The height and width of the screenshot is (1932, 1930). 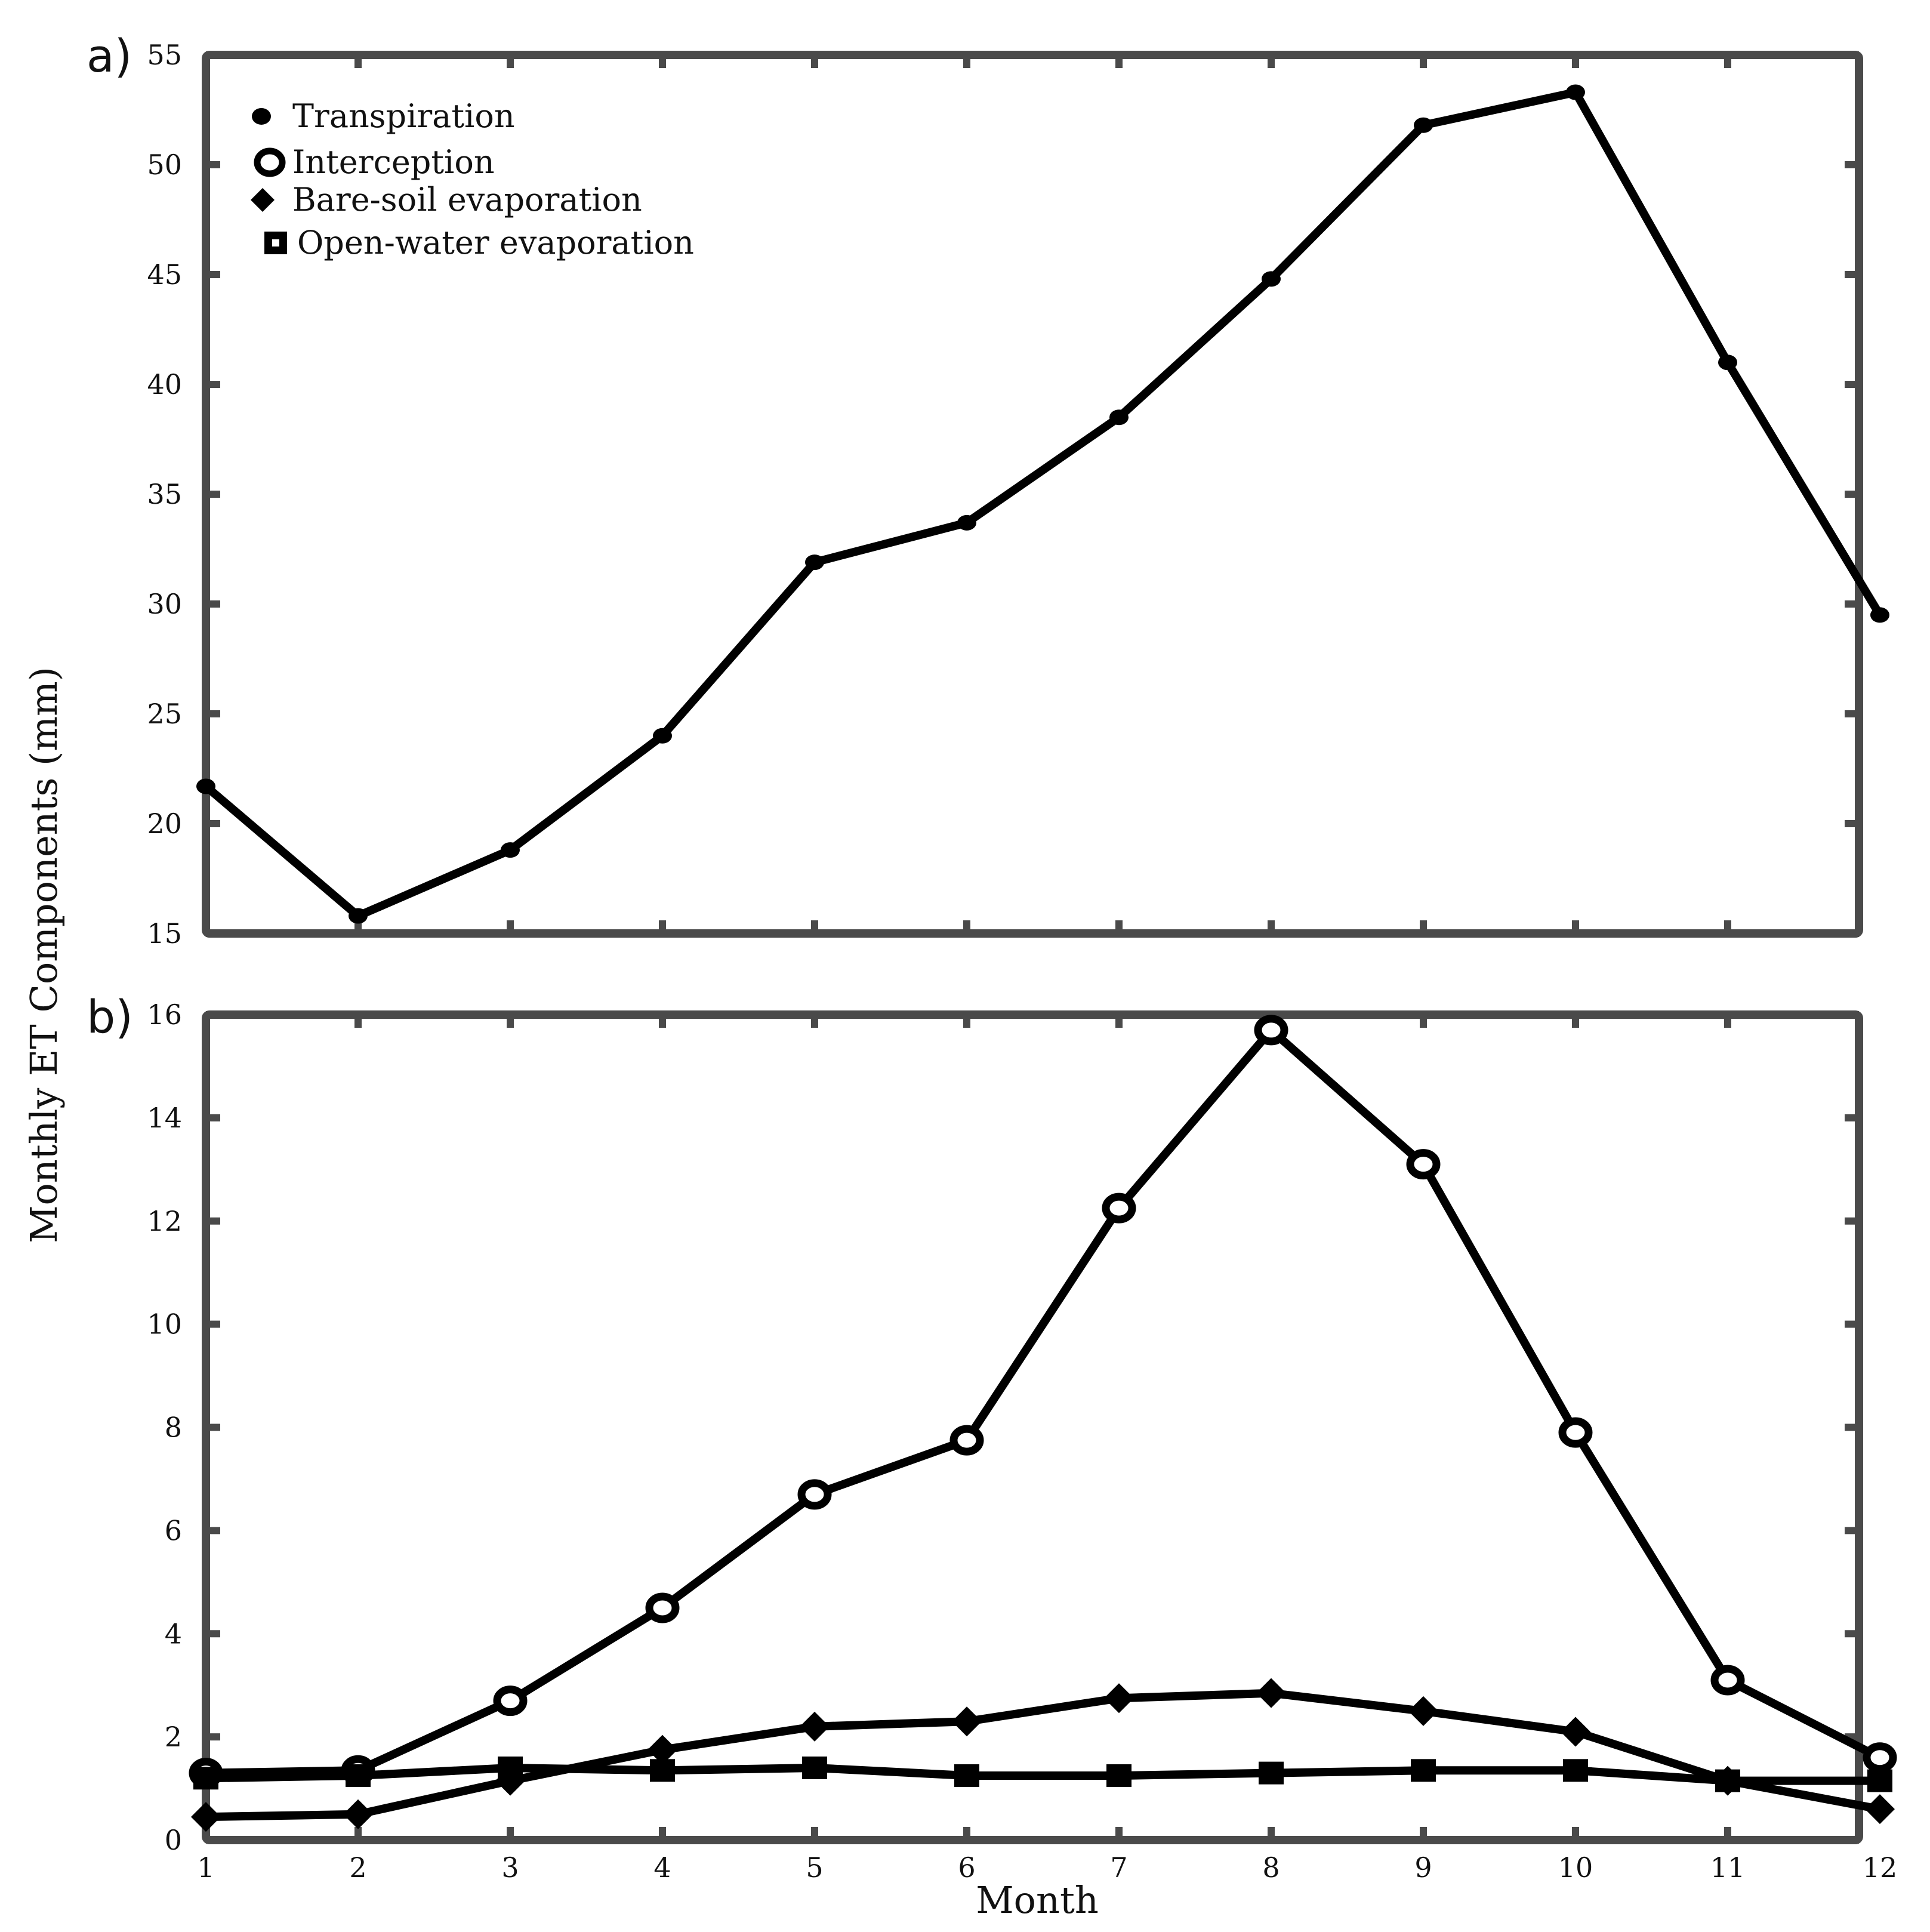 I want to click on panel-a-ytick-label-45: 45, so click(x=164, y=274).